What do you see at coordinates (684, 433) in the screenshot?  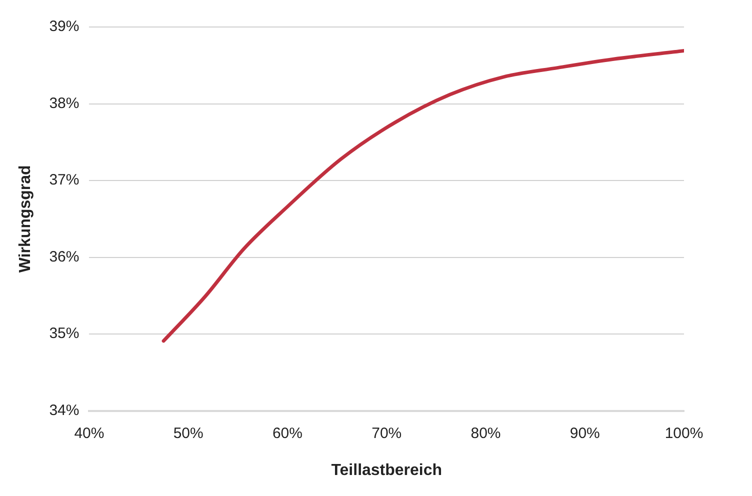 I see `x-tick-label: 100%` at bounding box center [684, 433].